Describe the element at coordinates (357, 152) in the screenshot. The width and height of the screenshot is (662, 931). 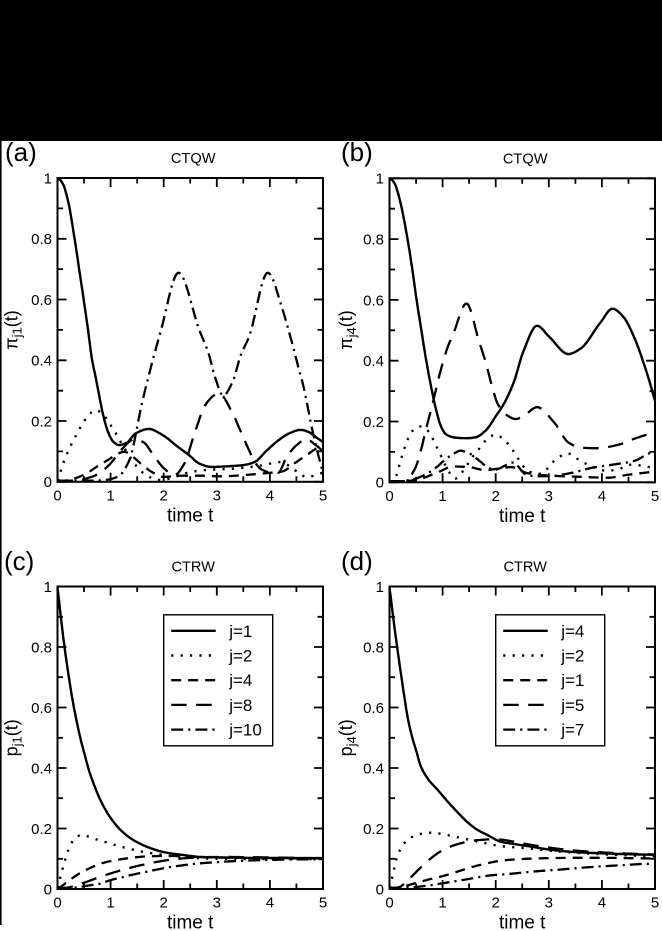
I see `svg-text: (b)` at that location.